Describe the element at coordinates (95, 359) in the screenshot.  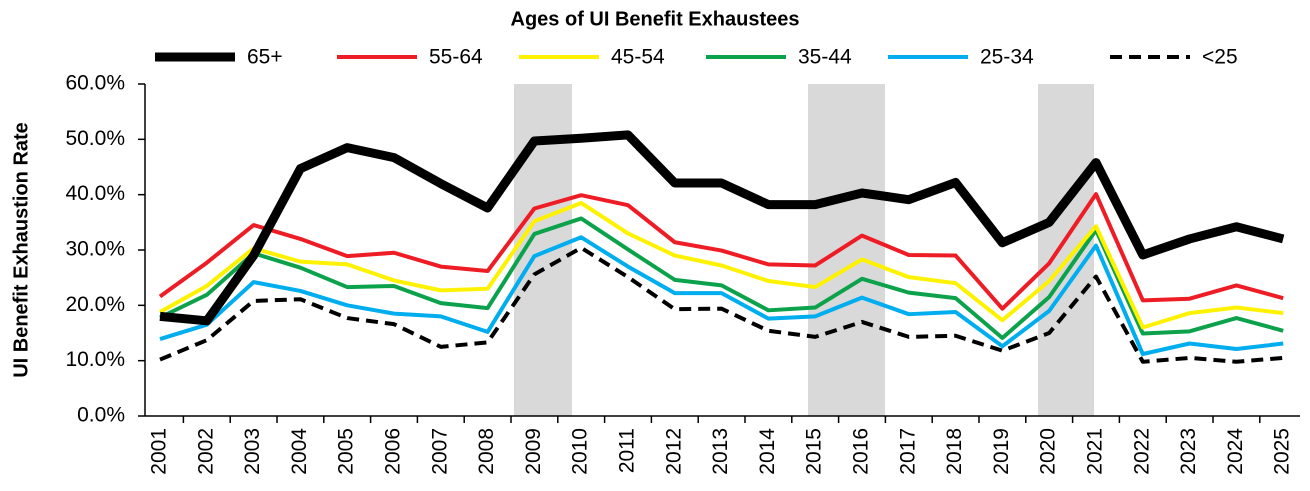
I see `y-tick-label: 10.0%` at that location.